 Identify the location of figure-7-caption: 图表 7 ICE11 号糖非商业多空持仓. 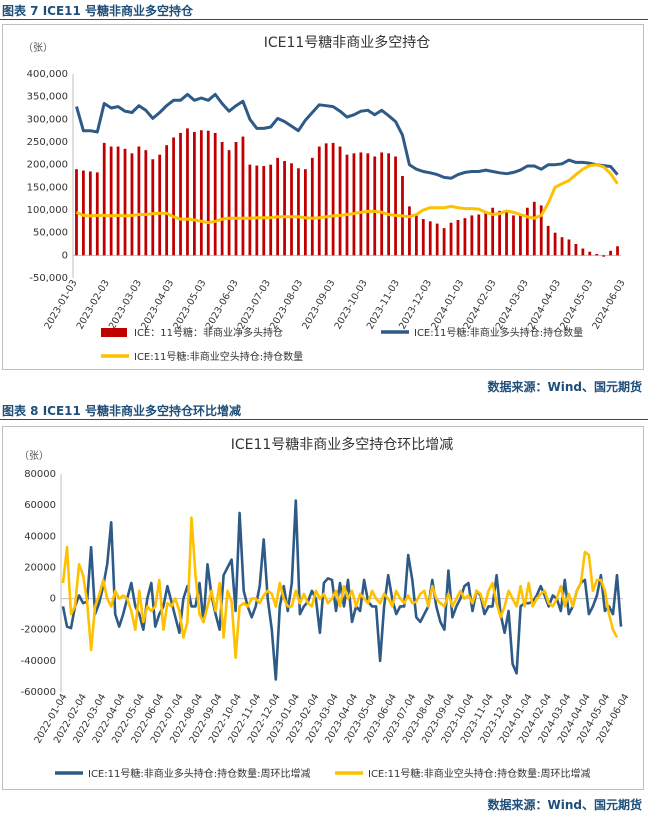
(98, 11).